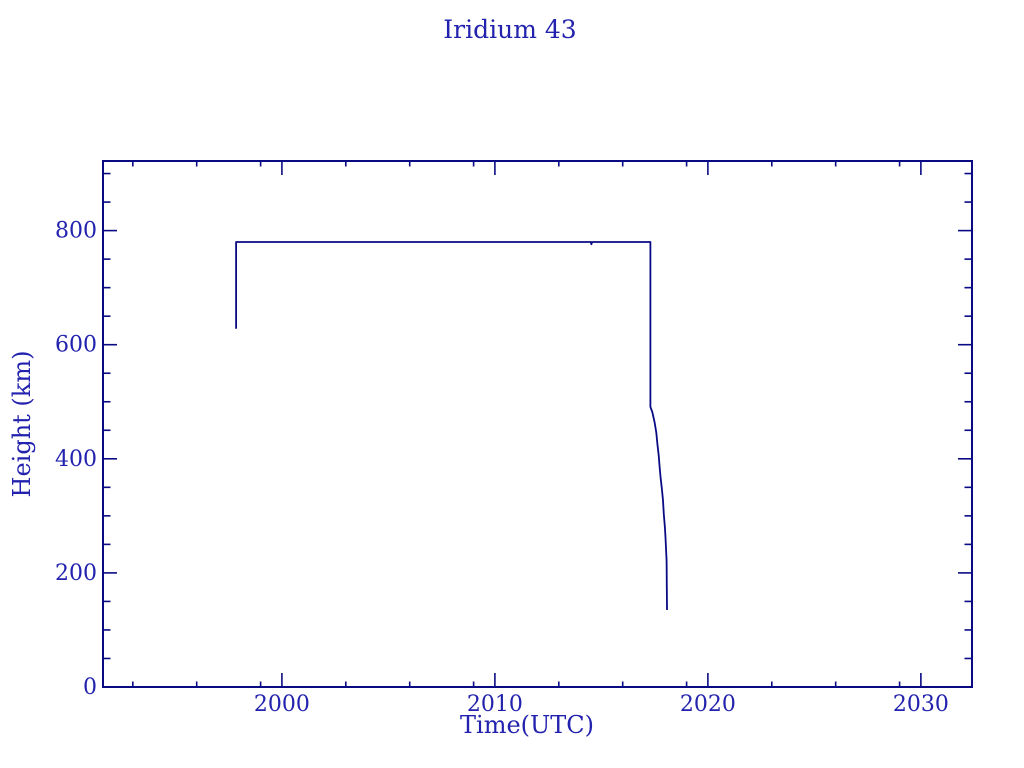 The image size is (1024, 768). Describe the element at coordinates (76, 345) in the screenshot. I see `y-tick-label: 600` at that location.